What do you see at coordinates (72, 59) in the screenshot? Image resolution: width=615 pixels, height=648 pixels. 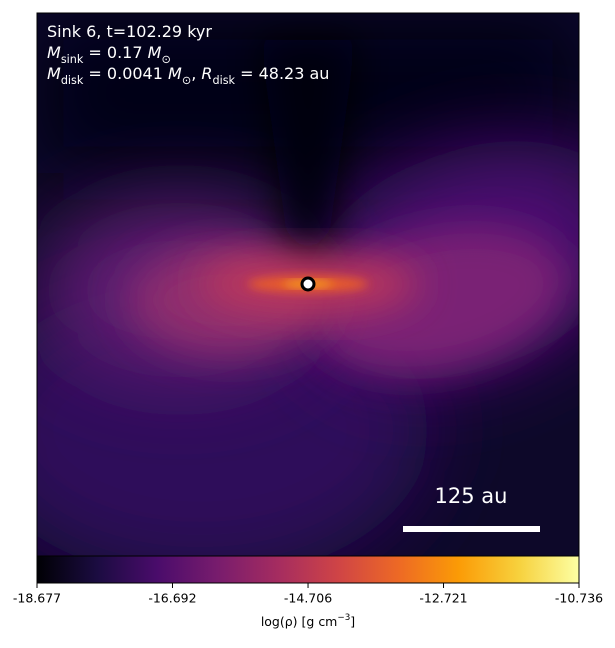 I see `text-piece: sink` at bounding box center [72, 59].